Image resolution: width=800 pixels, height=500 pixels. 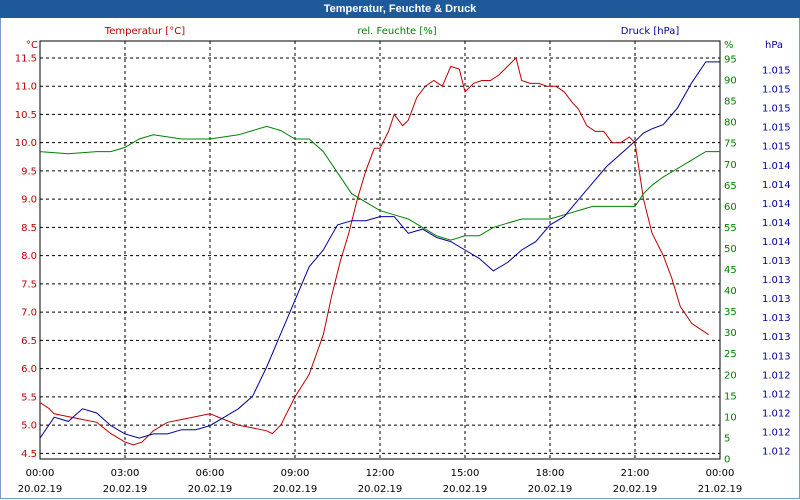 What do you see at coordinates (29, 426) in the screenshot?
I see `temperature-tick-label: 5.0` at bounding box center [29, 426].